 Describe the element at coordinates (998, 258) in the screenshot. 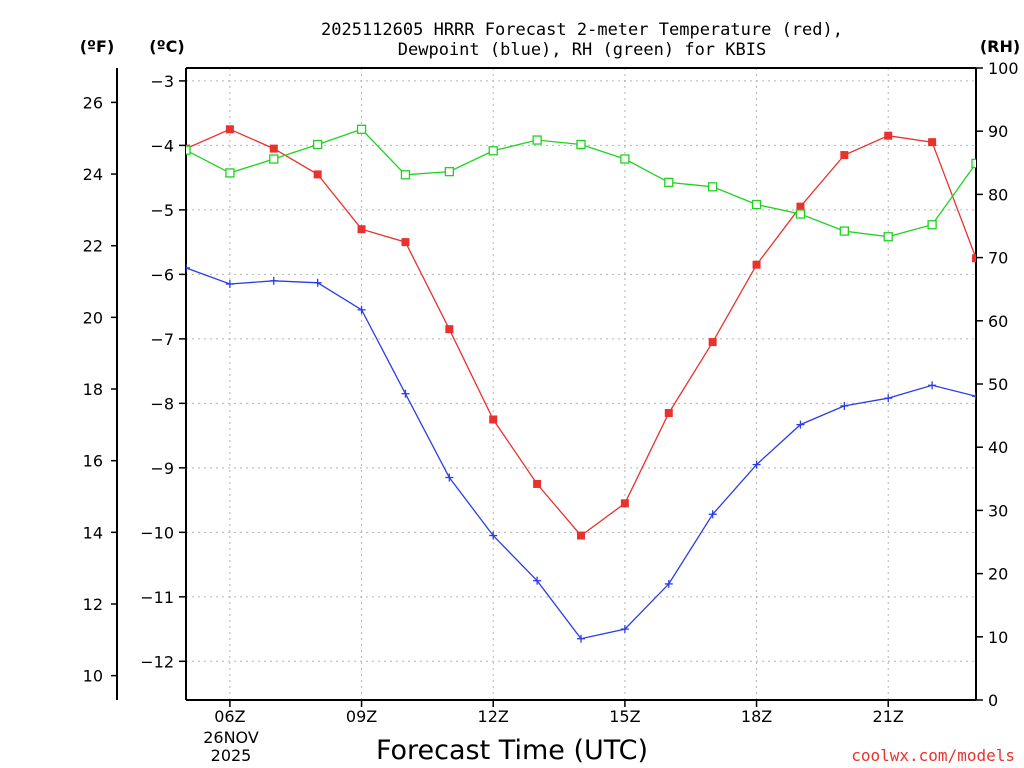

I see `rh-tick-label: 70` at that location.